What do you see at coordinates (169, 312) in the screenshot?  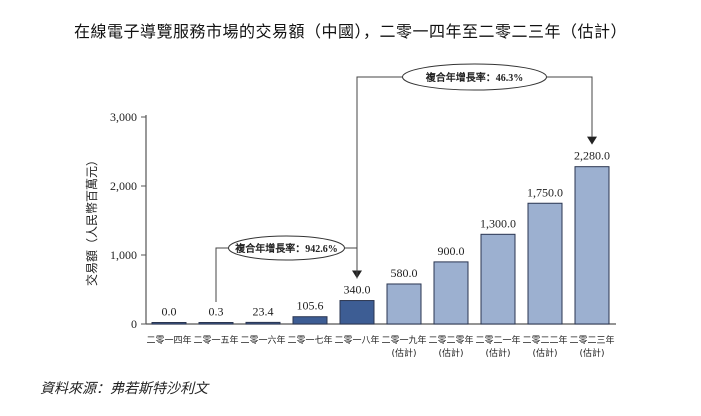 I see `data-label: 0.0` at bounding box center [169, 312].